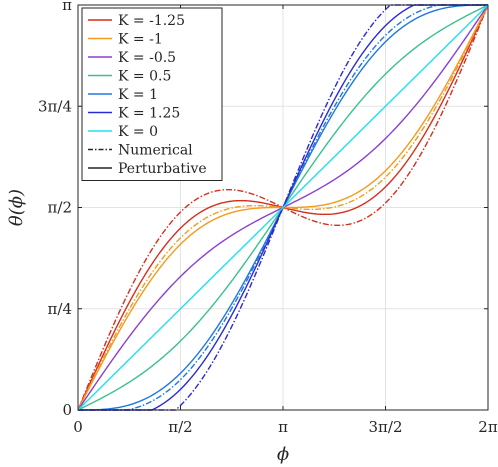  Describe the element at coordinates (283, 427) in the screenshot. I see `x-tick-label: π` at that location.